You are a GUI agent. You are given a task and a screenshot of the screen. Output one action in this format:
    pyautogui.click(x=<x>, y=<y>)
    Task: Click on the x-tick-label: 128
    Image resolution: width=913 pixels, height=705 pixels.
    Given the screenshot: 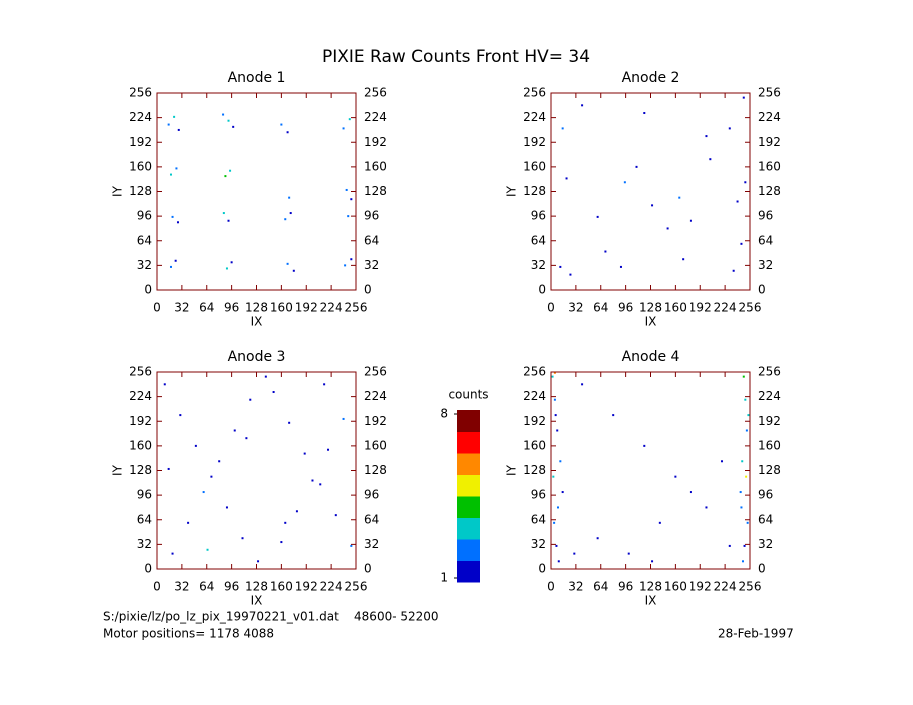 What is the action you would take?
    pyautogui.click(x=650, y=587)
    